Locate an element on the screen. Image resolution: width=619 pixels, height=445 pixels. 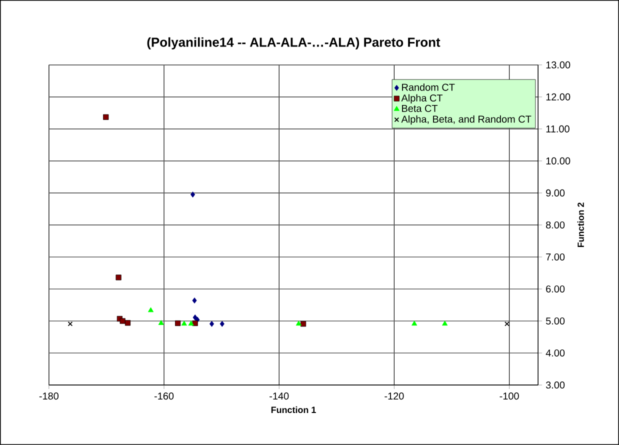
legend-label: Beta CT is located at coordinates (420, 108).